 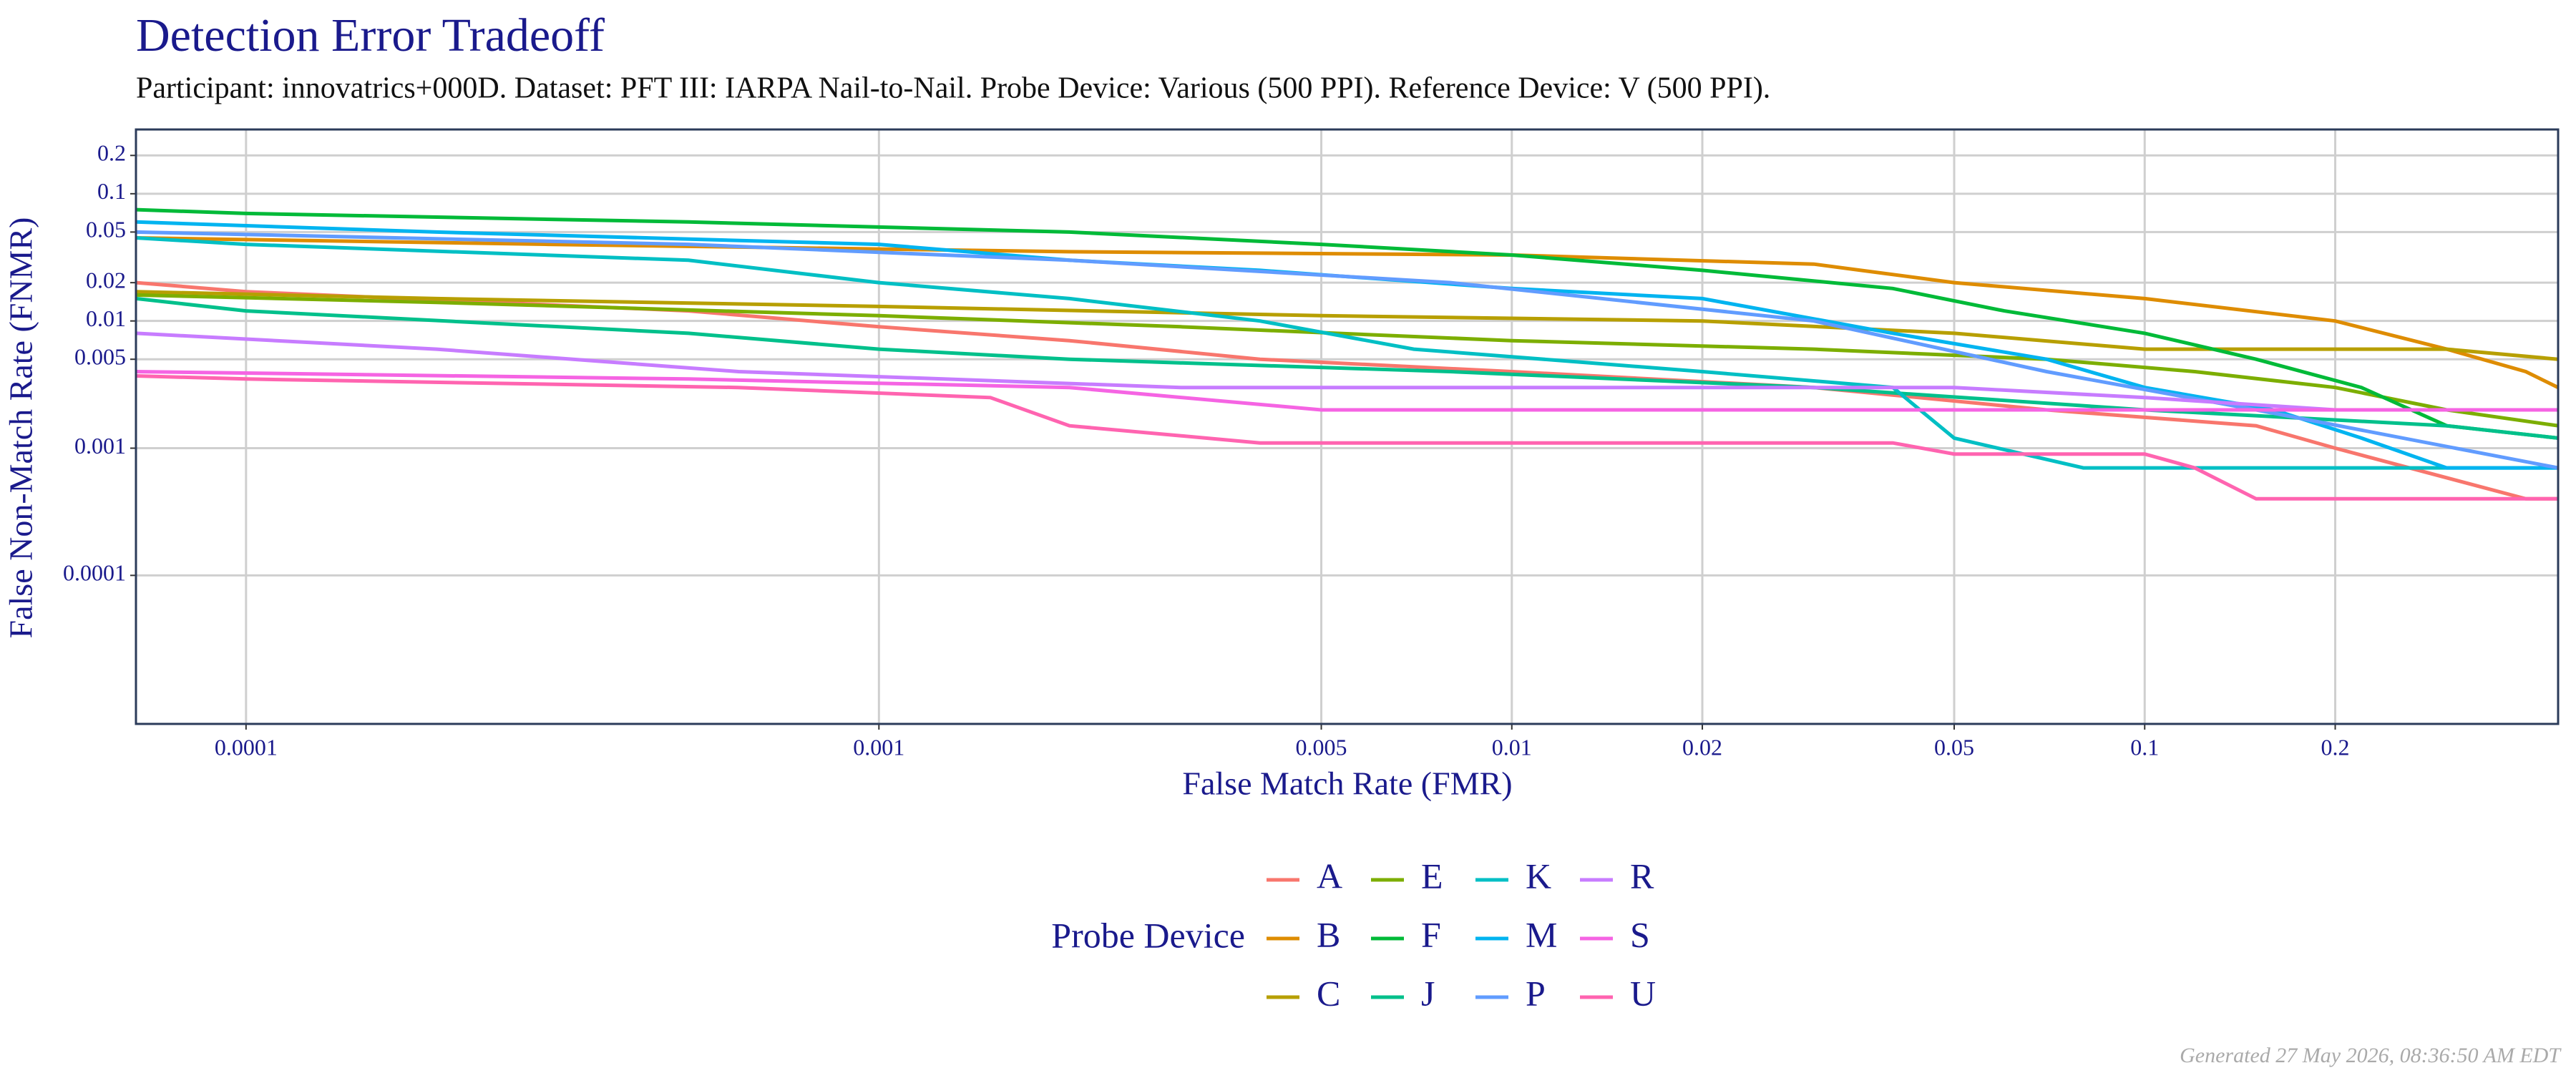 What do you see at coordinates (2144, 747) in the screenshot?
I see `x-tick-label: 0.1` at bounding box center [2144, 747].